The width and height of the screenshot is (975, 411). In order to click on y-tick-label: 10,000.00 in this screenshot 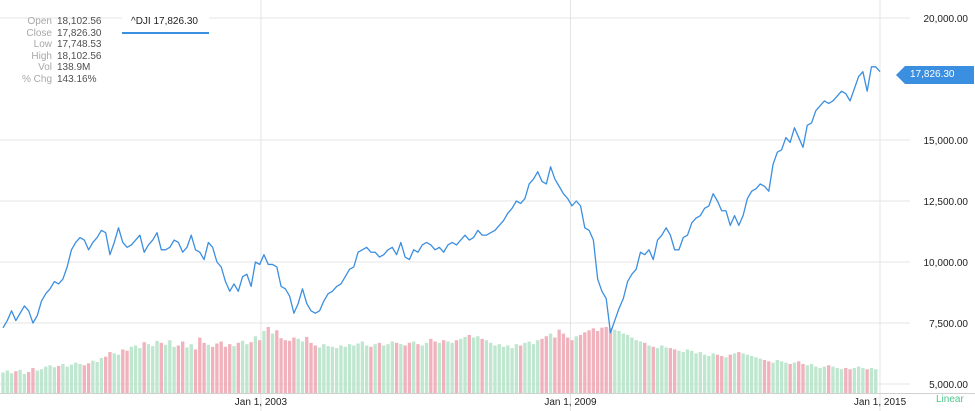, I will do `click(946, 263)`.